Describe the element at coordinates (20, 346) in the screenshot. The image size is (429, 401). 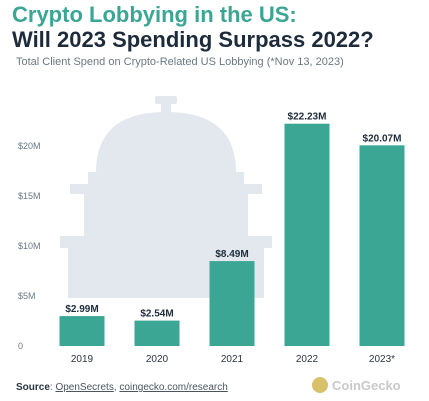
I see `y-tick-label: 0` at that location.